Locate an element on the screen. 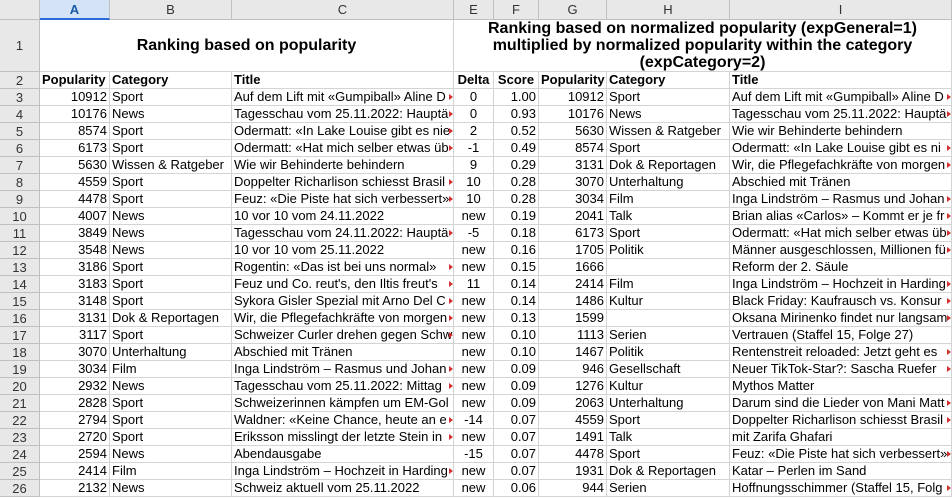 The image size is (952, 499). cell-g: 1599 is located at coordinates (573, 318).